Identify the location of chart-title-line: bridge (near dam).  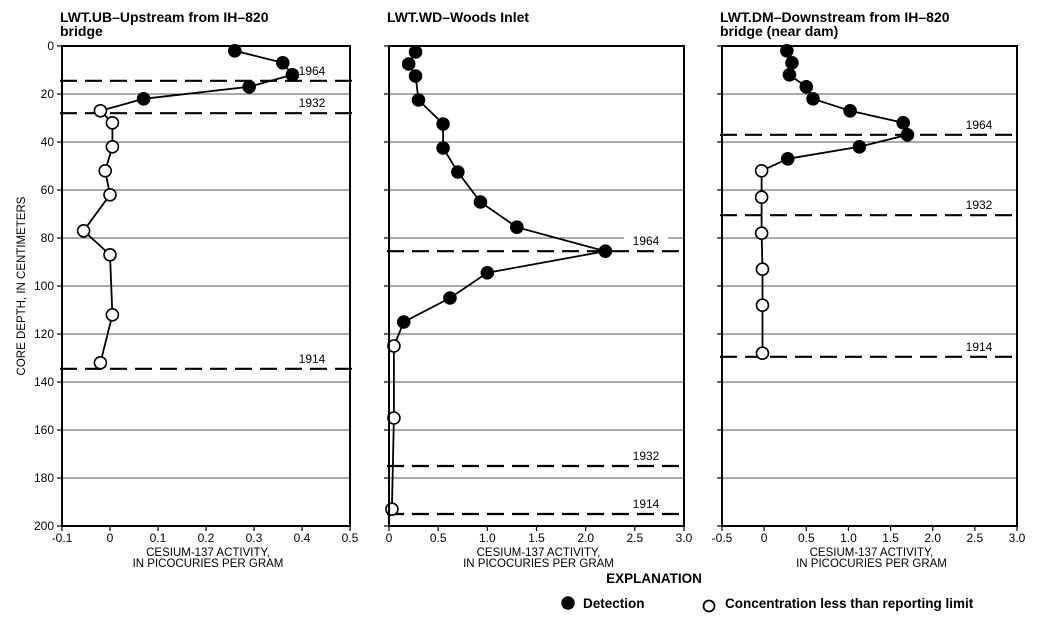
(779, 31).